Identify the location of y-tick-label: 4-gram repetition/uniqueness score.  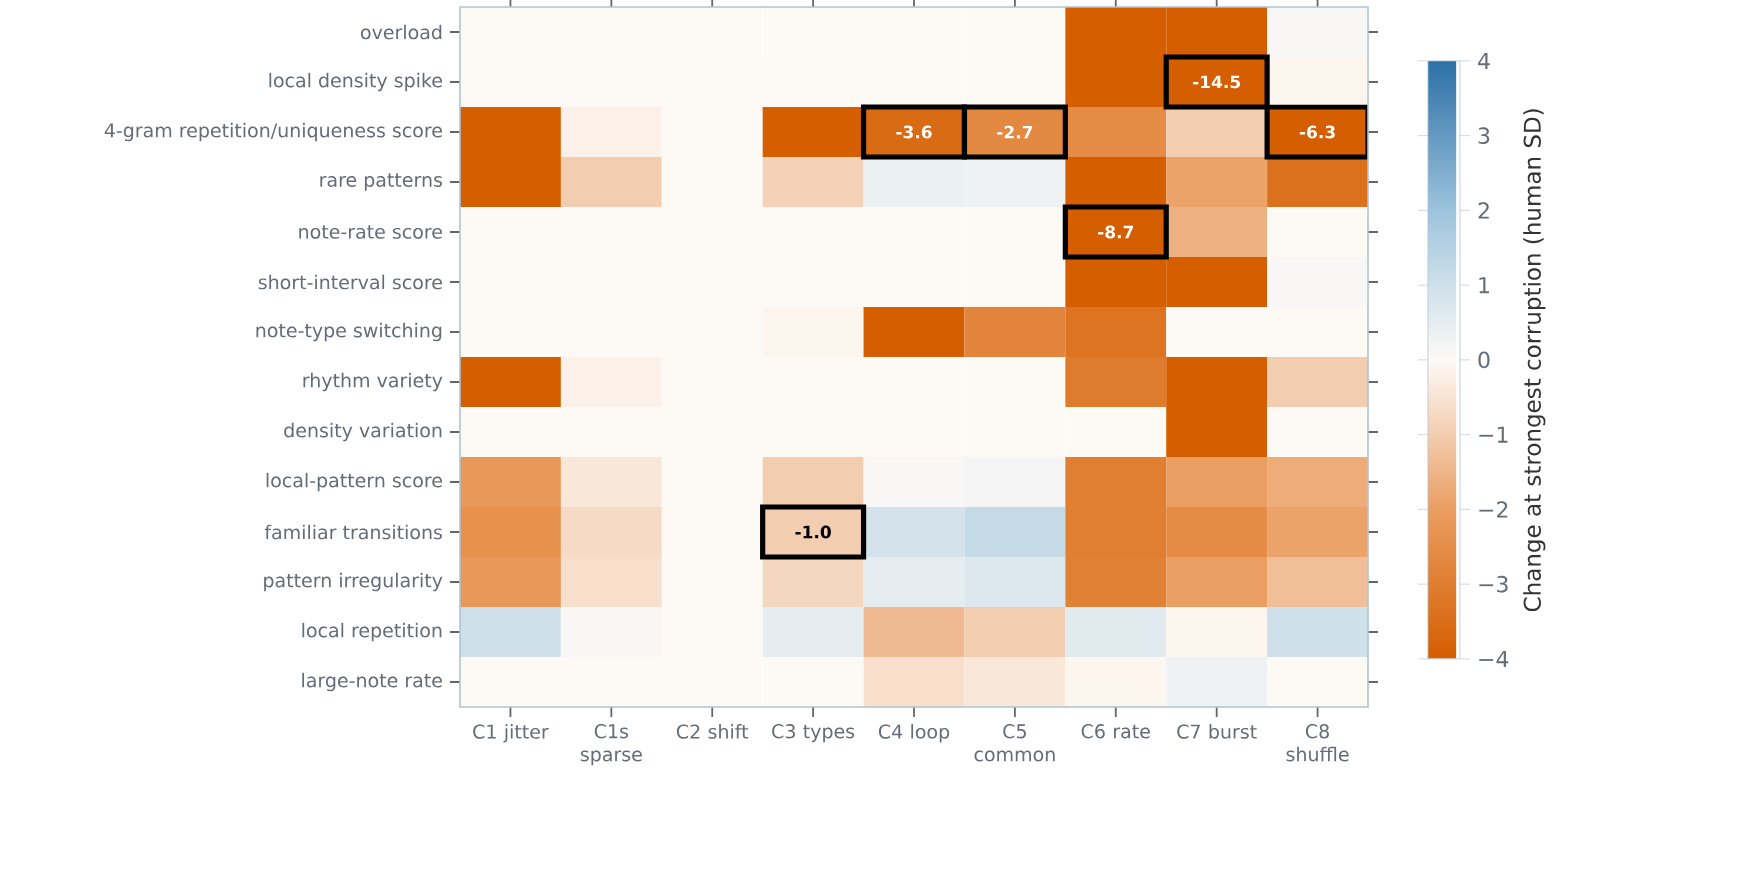
(273, 132).